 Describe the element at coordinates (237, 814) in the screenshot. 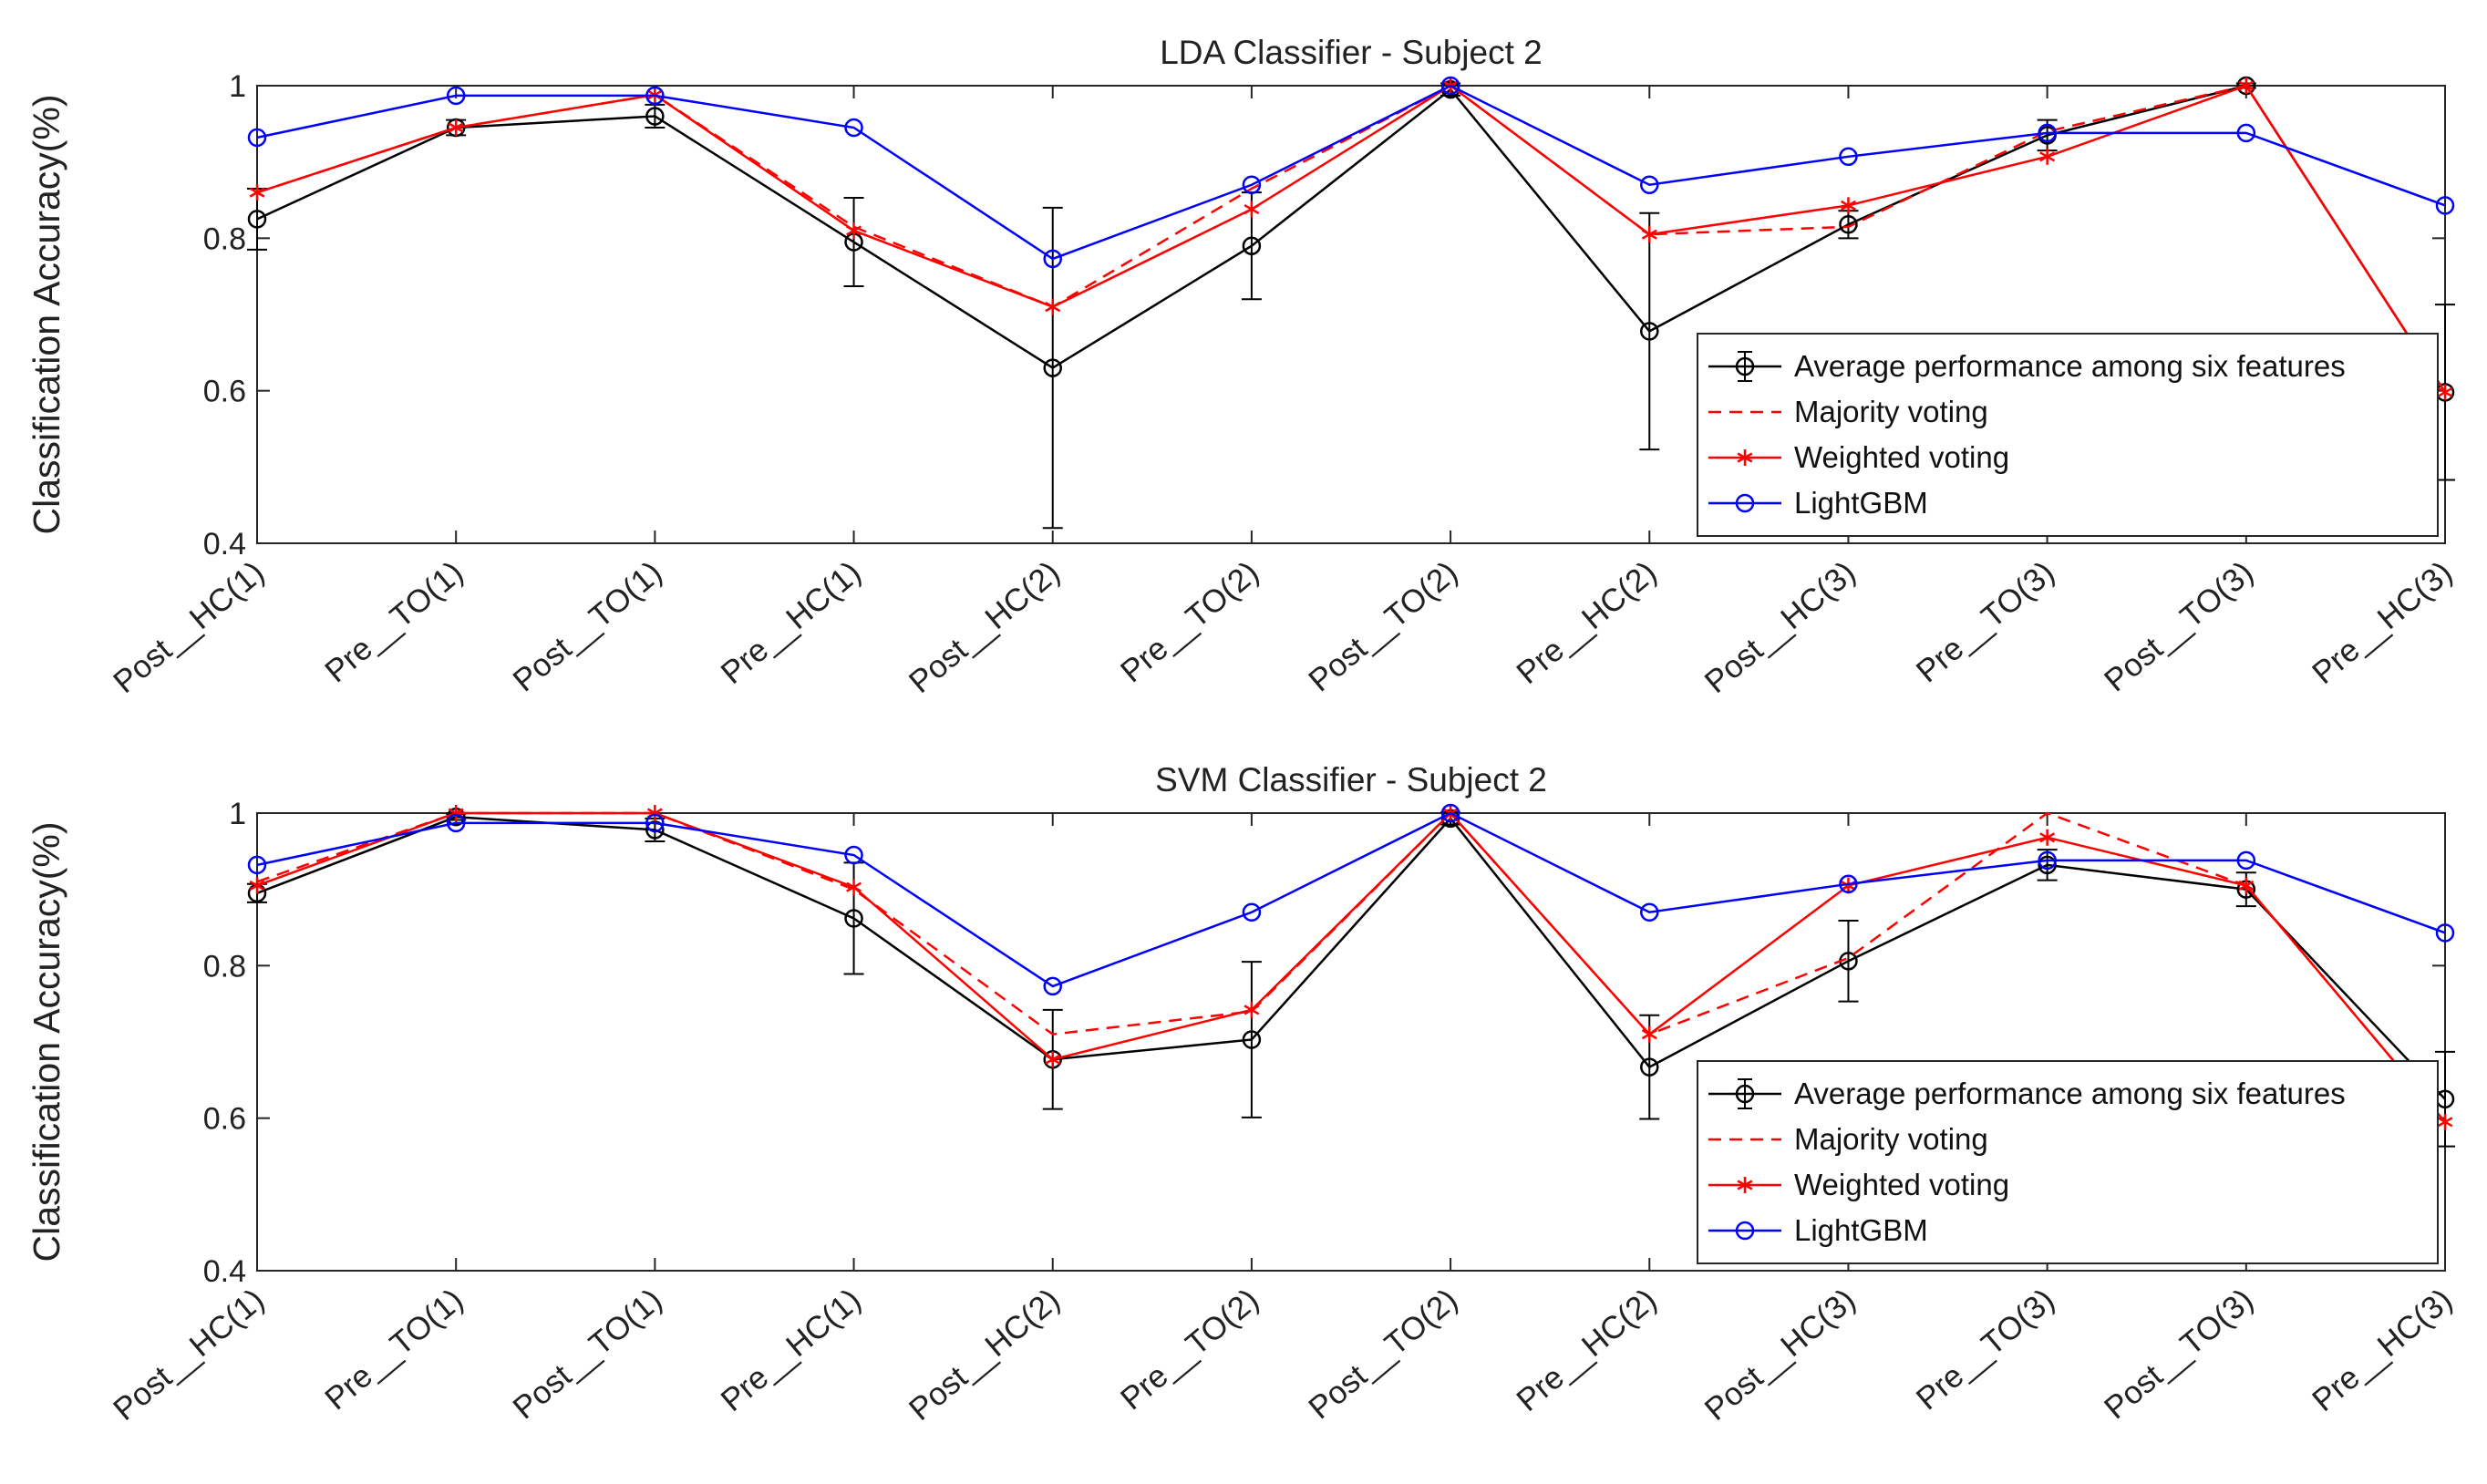

I see `svm-y-tick-label: 1` at that location.